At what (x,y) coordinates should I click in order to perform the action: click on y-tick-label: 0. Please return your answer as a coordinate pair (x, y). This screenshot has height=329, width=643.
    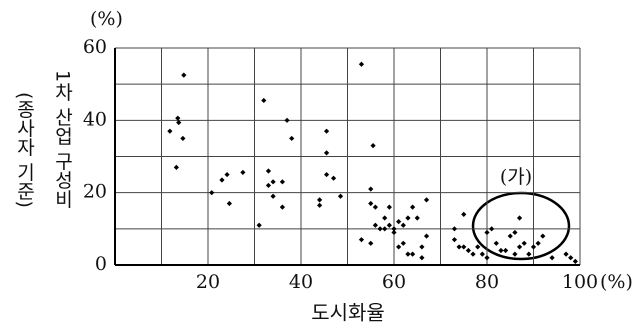
    Looking at the image, I should click on (101, 264).